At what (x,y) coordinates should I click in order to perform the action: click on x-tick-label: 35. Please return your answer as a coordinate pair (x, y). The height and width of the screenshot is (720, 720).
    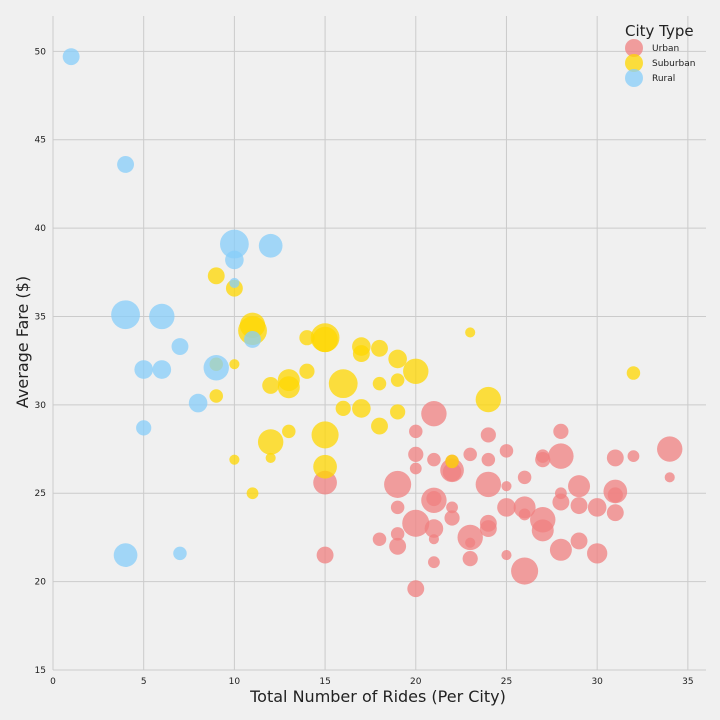
    Looking at the image, I should click on (687, 682).